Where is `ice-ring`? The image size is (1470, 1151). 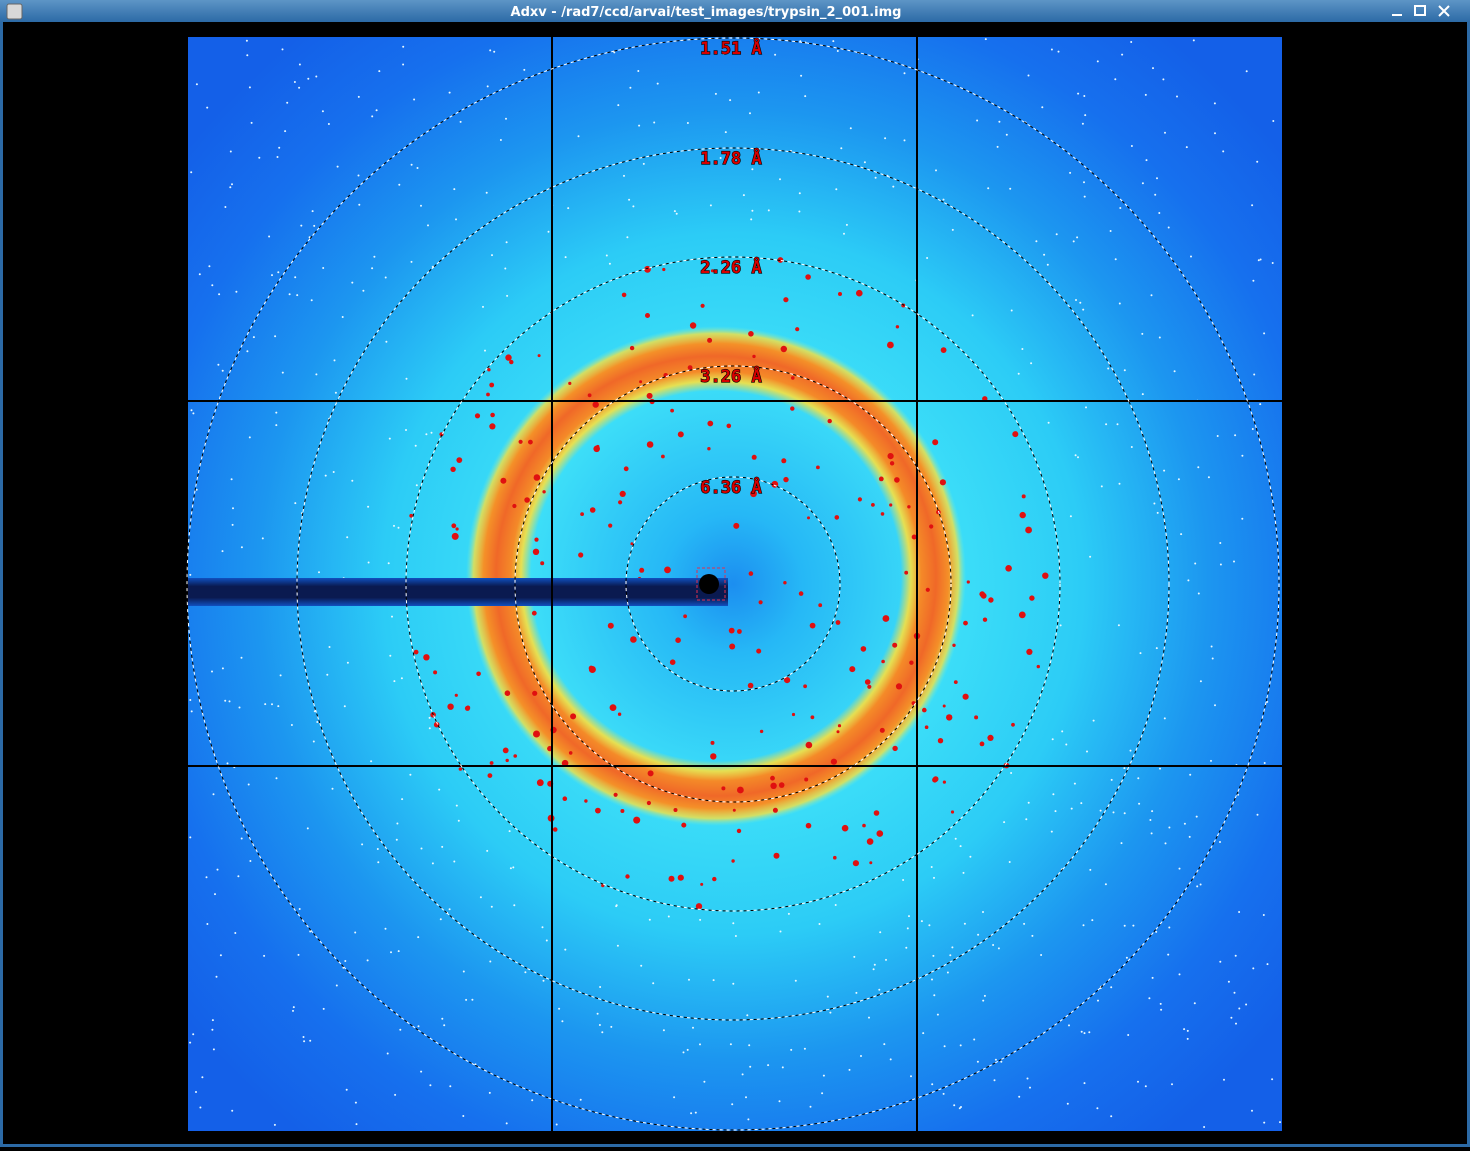 ice-ring is located at coordinates (716, 576).